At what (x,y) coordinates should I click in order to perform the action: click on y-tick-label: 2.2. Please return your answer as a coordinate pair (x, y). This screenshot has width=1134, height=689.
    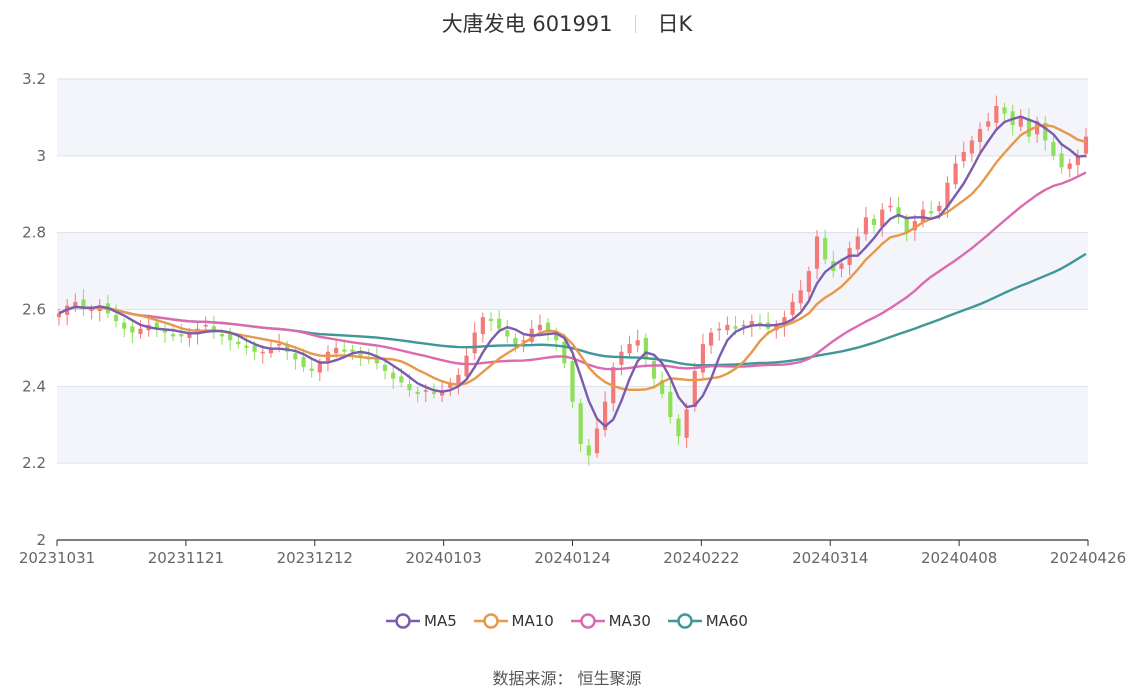
    Looking at the image, I should click on (34, 463).